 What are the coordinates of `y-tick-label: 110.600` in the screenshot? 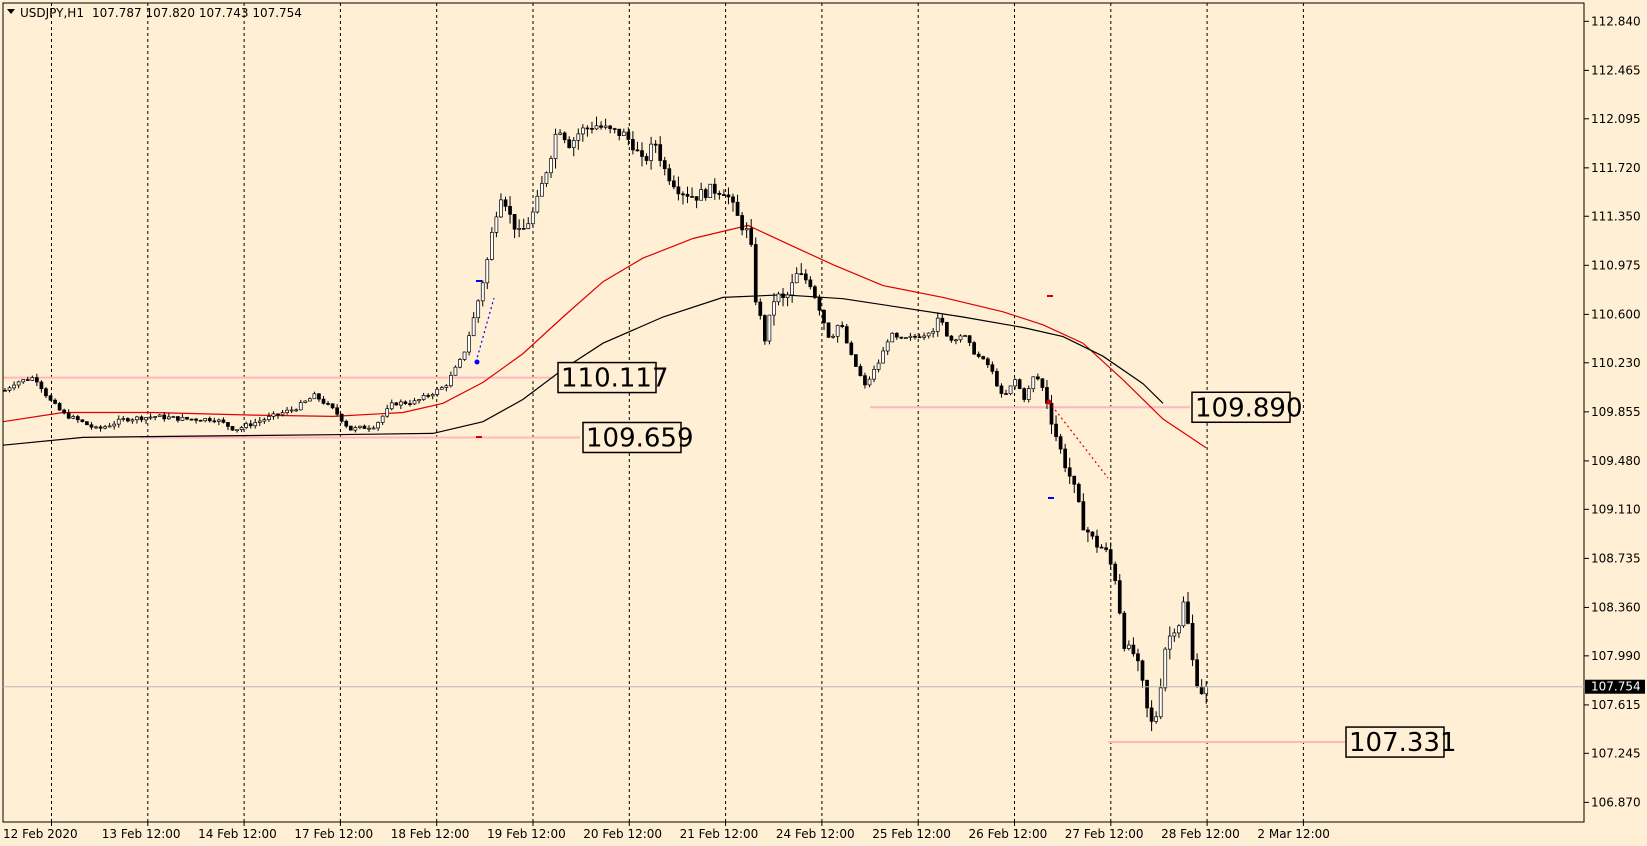 It's located at (1616, 314).